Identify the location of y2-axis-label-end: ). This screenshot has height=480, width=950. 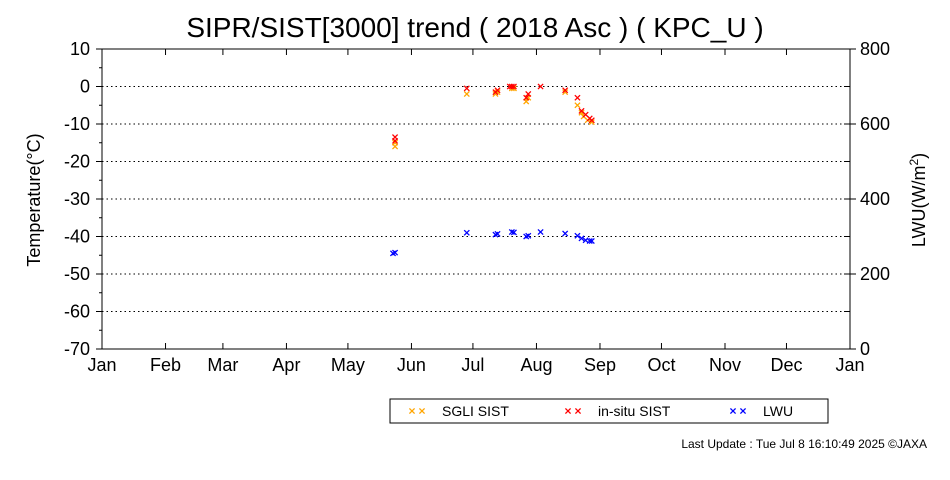
(919, 156).